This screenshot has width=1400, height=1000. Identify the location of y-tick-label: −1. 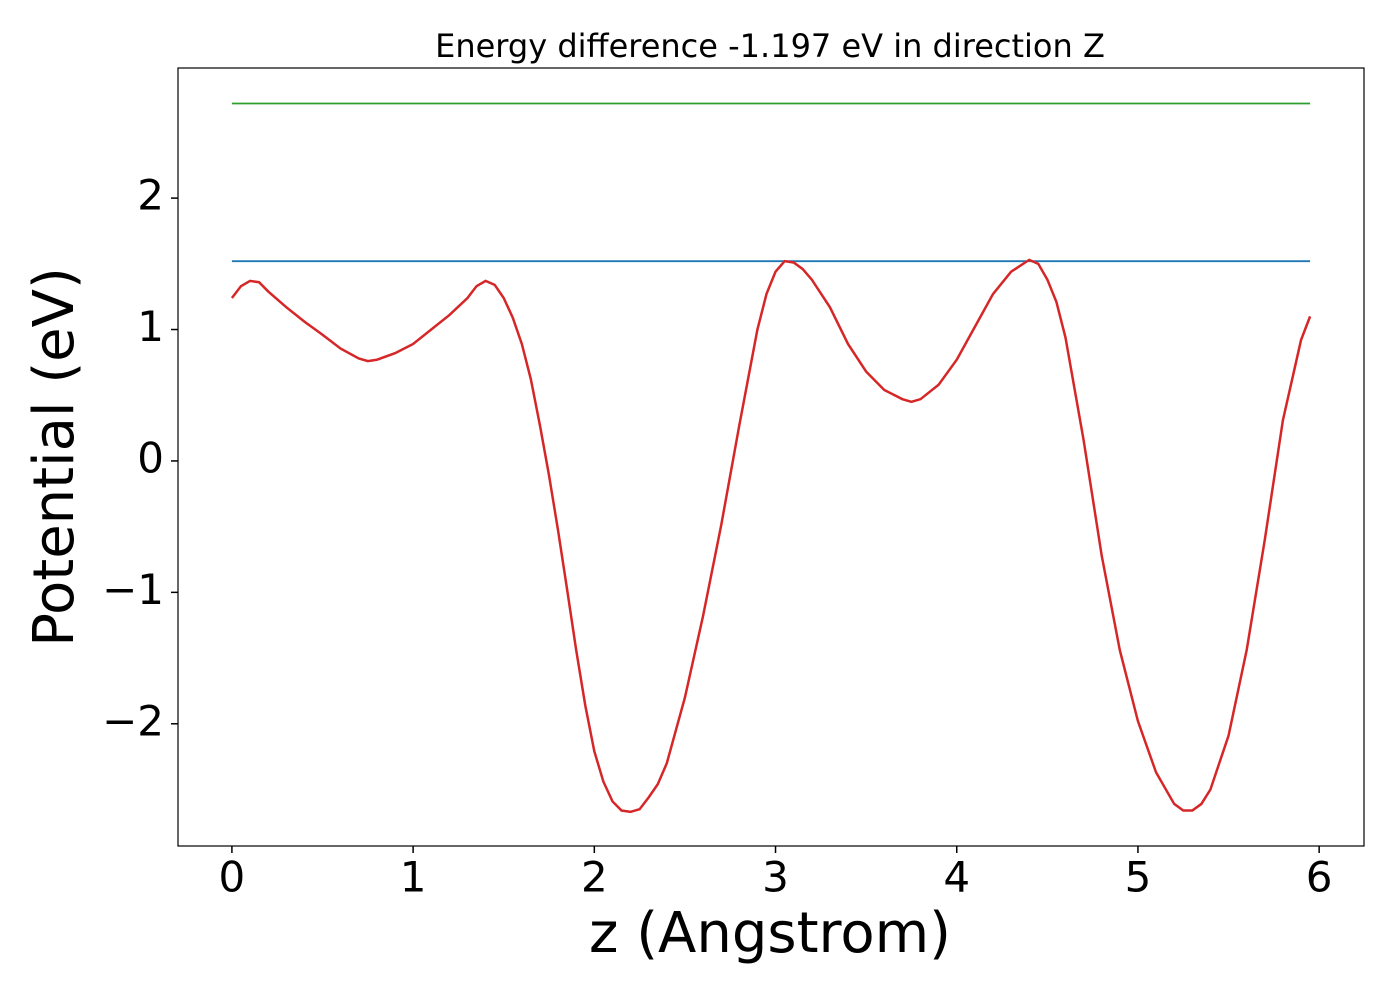
(133, 589).